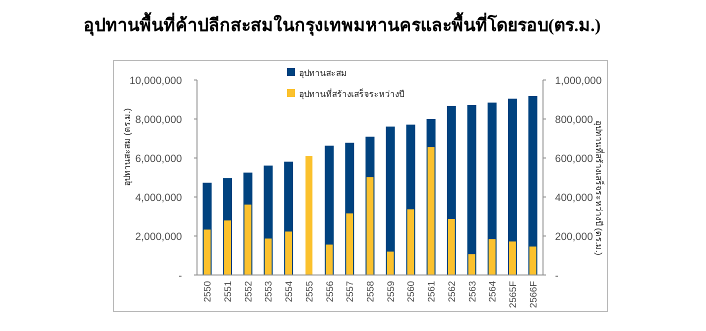 The height and width of the screenshot is (331, 706). What do you see at coordinates (578, 81) in the screenshot?
I see `y2-tick-label: 1,000,000` at bounding box center [578, 81].